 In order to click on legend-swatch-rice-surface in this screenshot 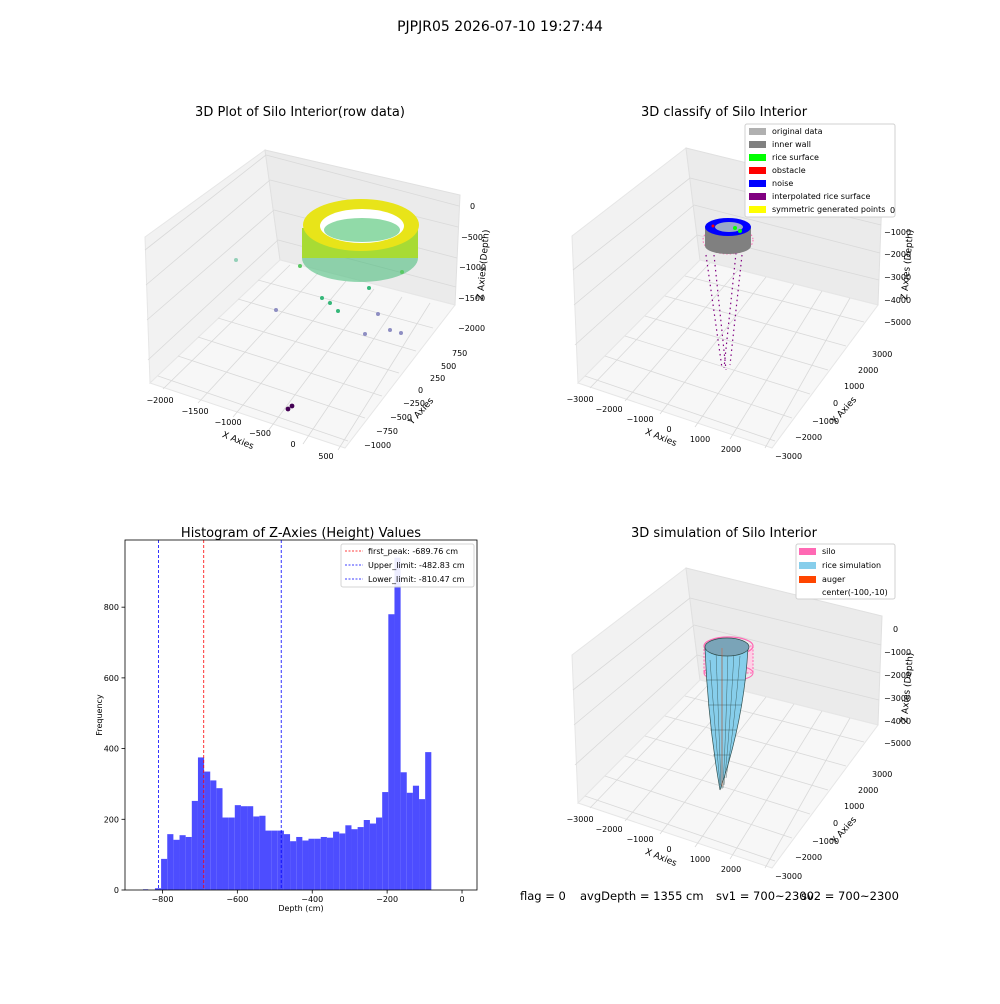, I will do `click(757, 157)`.